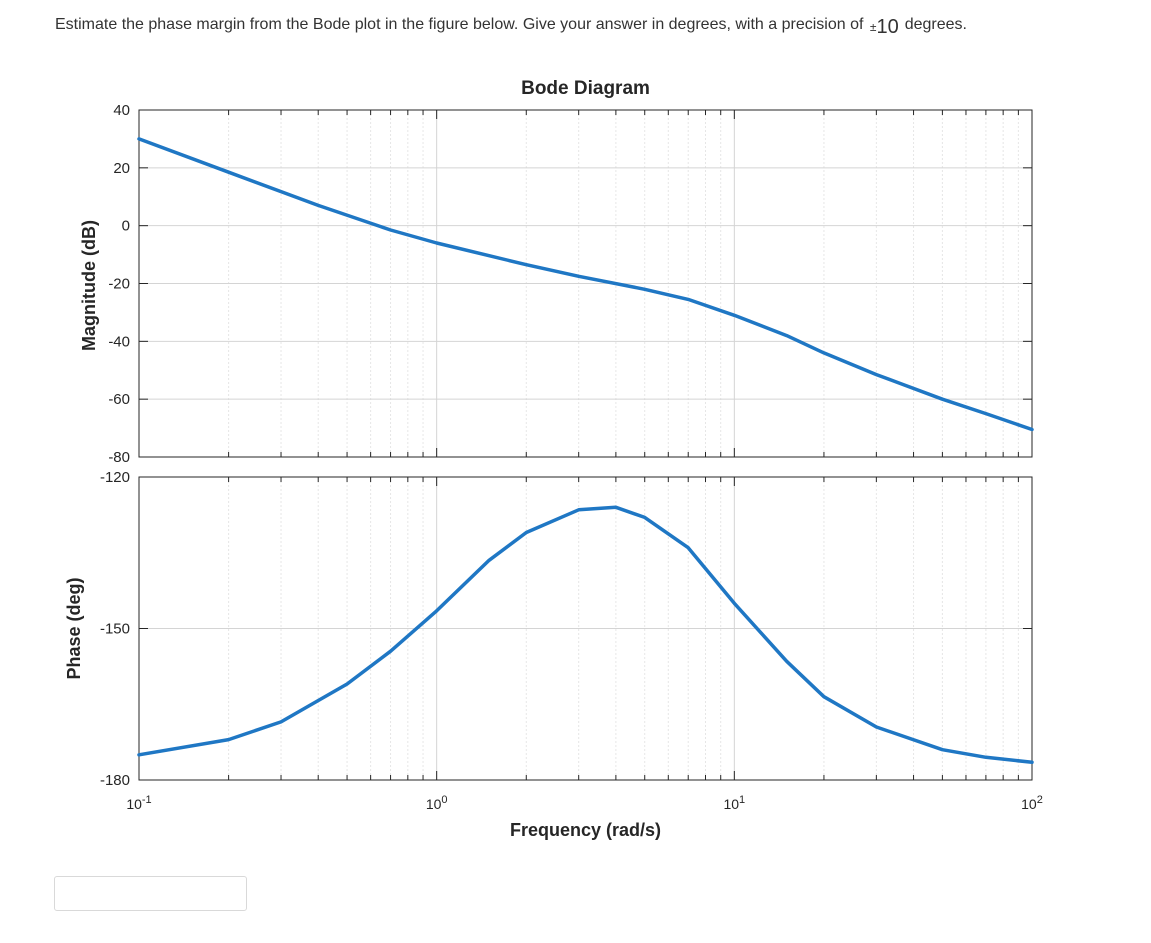 This screenshot has width=1151, height=943. I want to click on magnitude-axis-label: Magnitude (dB), so click(89, 285).